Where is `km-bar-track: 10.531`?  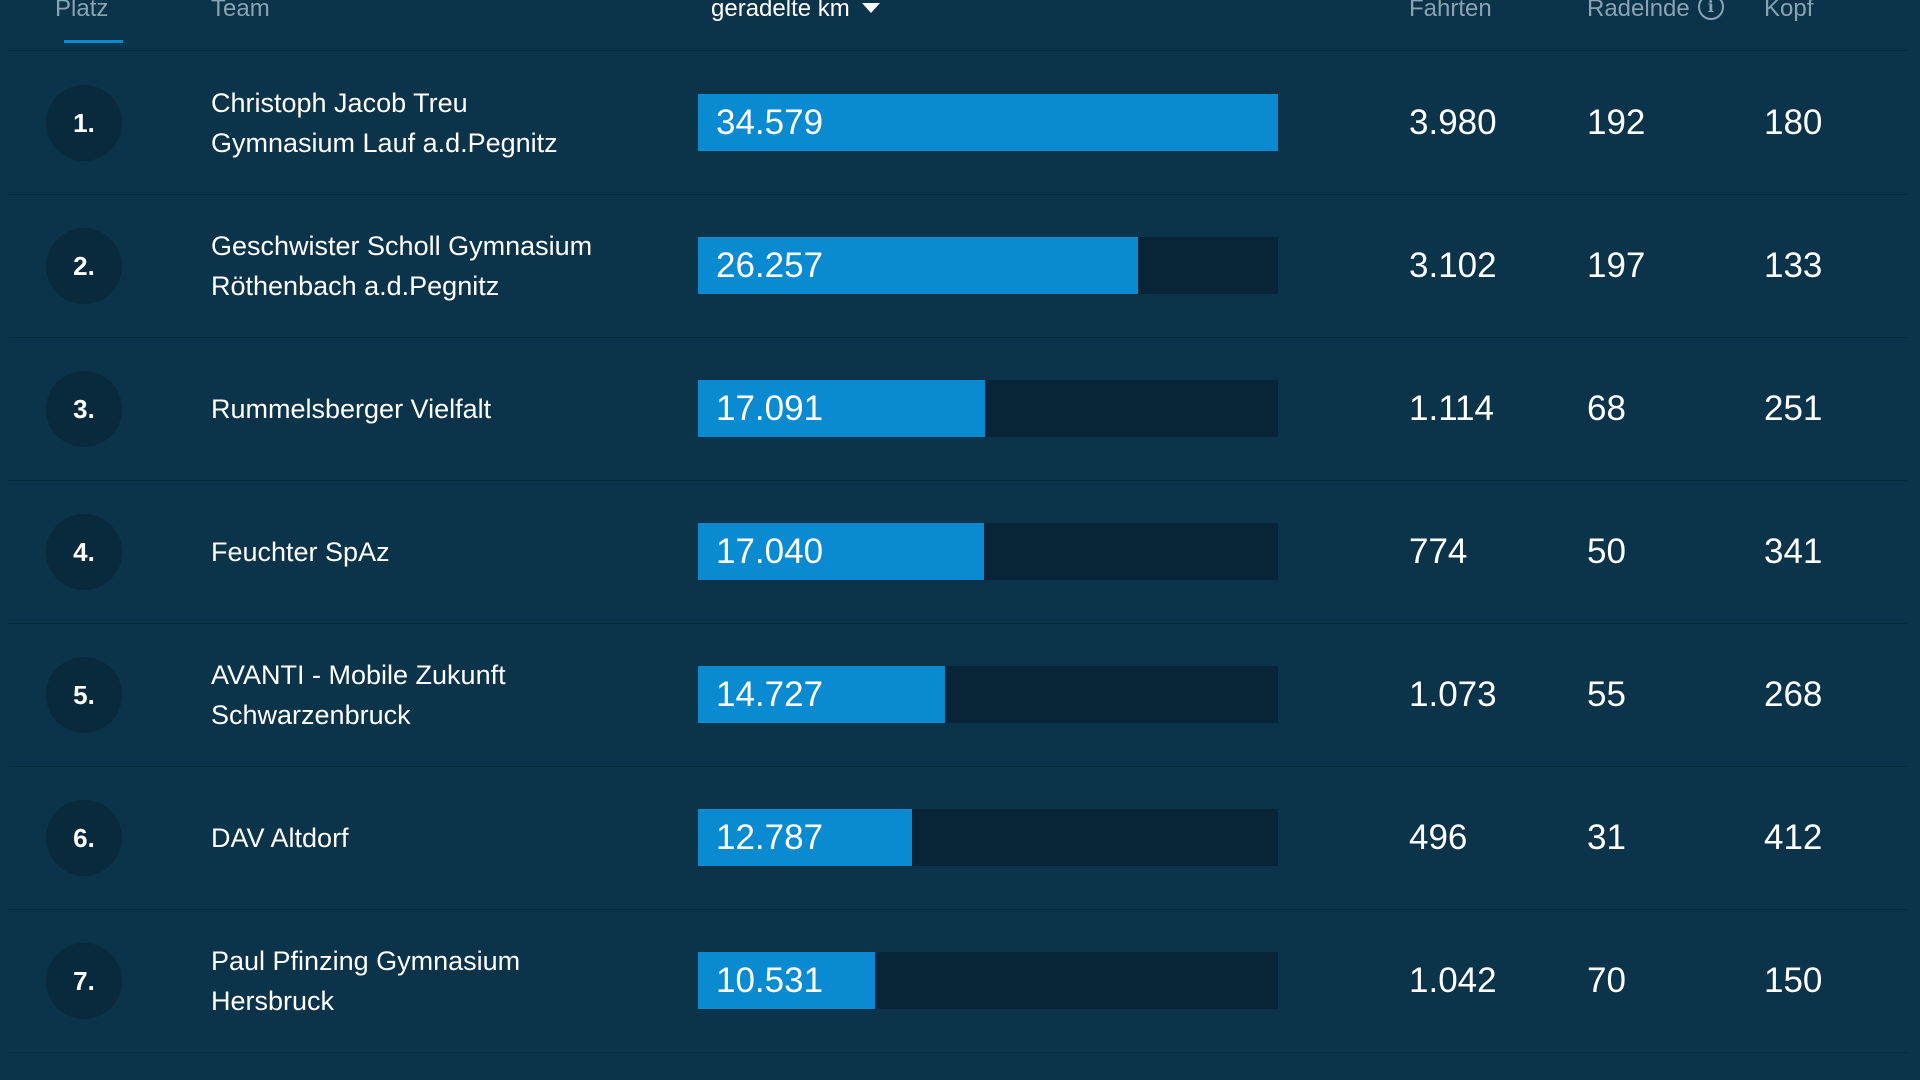
km-bar-track: 10.531 is located at coordinates (988, 980).